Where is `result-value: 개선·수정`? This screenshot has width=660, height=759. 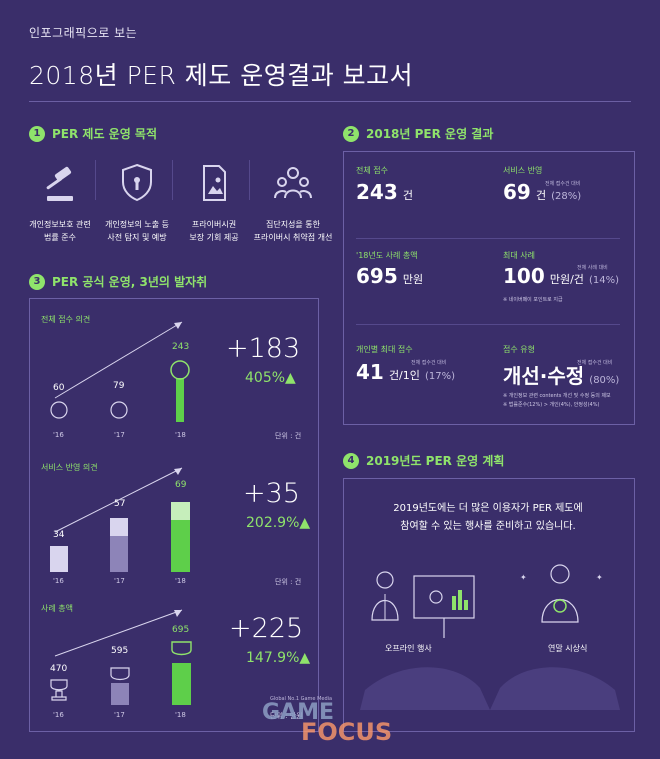
result-value: 개선·수정 is located at coordinates (544, 376).